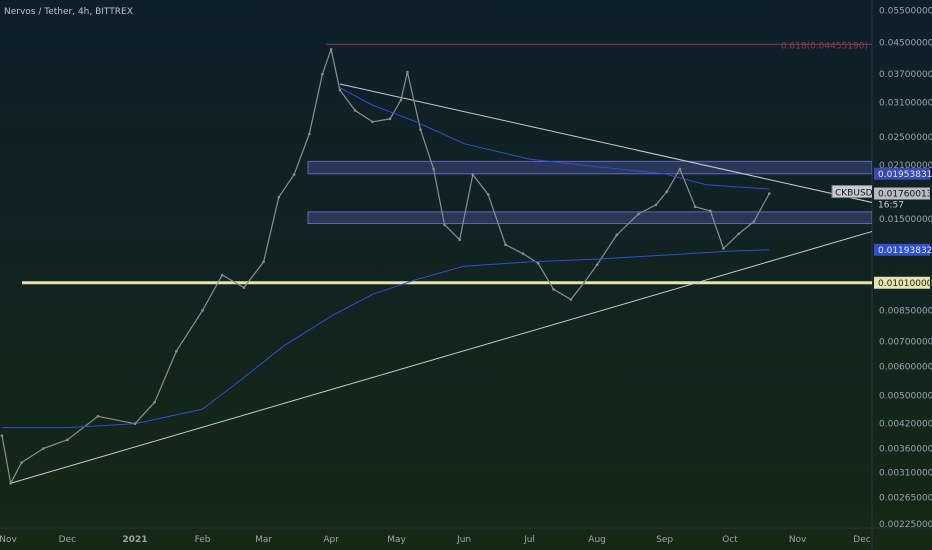  Describe the element at coordinates (331, 540) in the screenshot. I see `x-tick-label: Apr` at that location.